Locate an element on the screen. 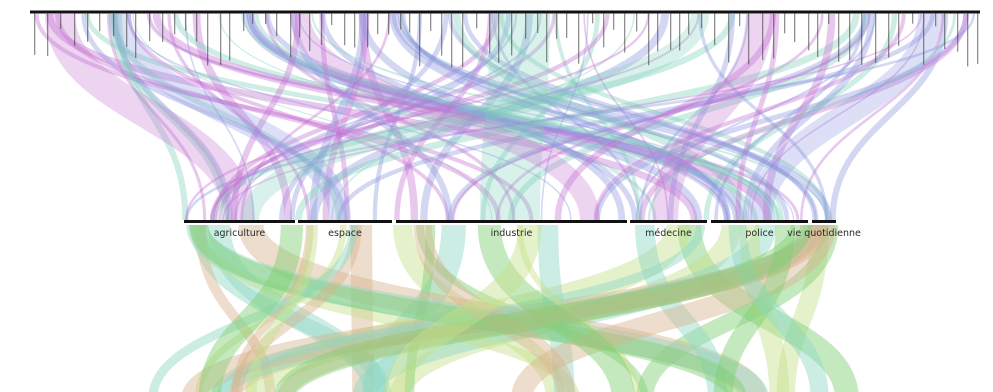 The image size is (993, 392). top-axis-ticks is located at coordinates (506, 40).